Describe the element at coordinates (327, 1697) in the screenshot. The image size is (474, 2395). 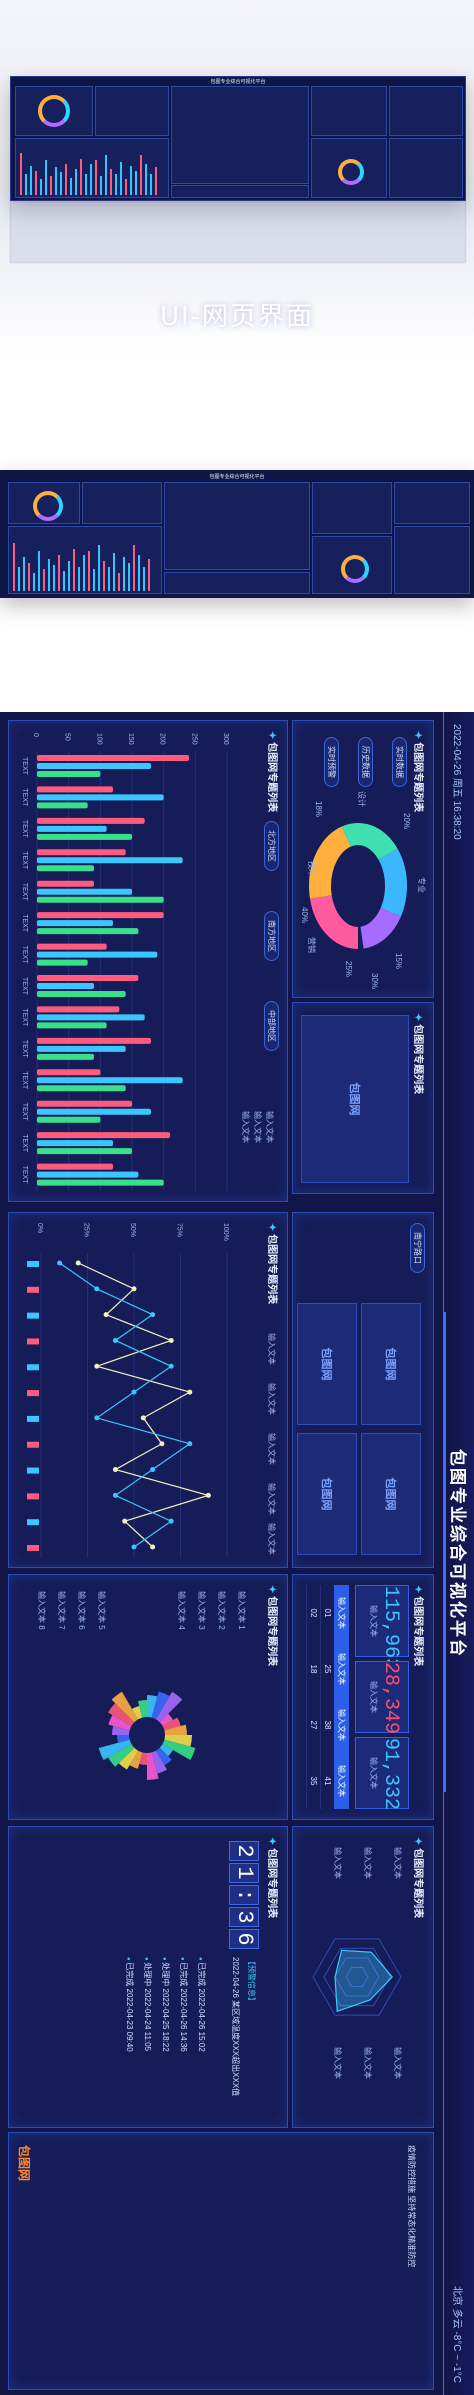
I see `table-row: 01 25 38 41` at that location.